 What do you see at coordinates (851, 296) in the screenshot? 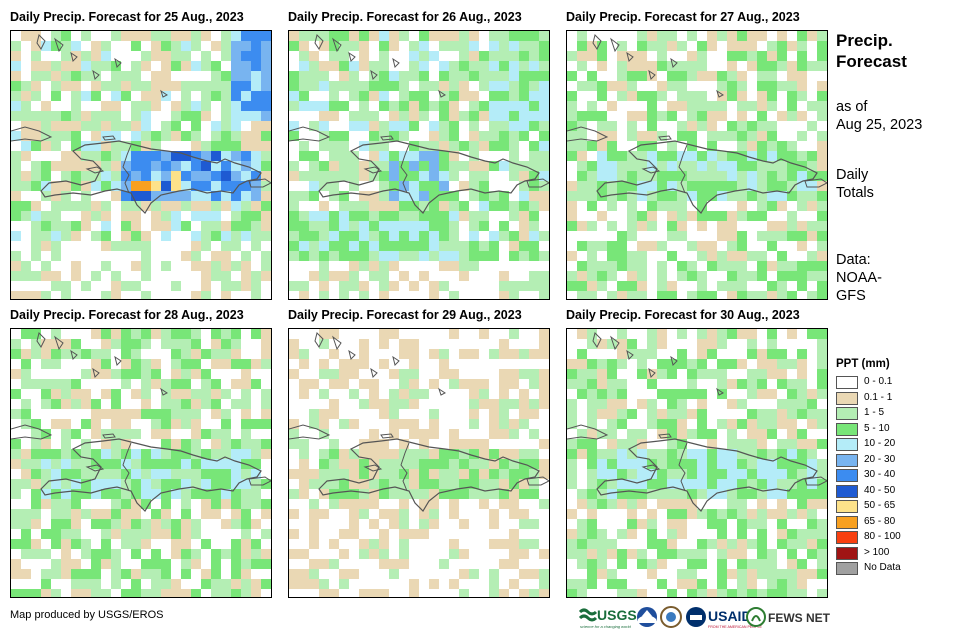
I see `data-source-line3: GFS` at bounding box center [851, 296].